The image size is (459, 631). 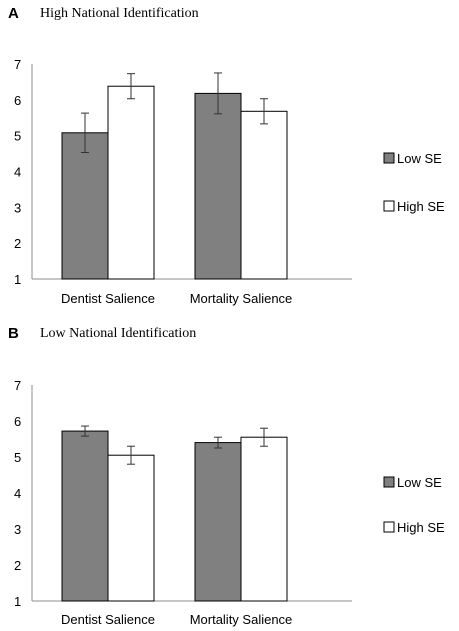 I want to click on chart-title: High National Identification, so click(x=119, y=13).